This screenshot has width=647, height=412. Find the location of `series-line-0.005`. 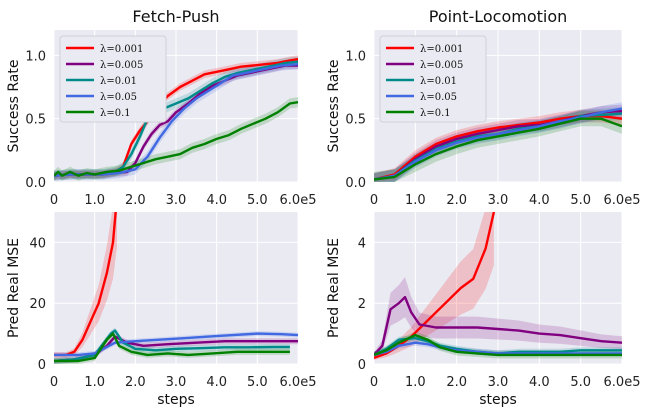

series-line-0.005 is located at coordinates (498, 325).